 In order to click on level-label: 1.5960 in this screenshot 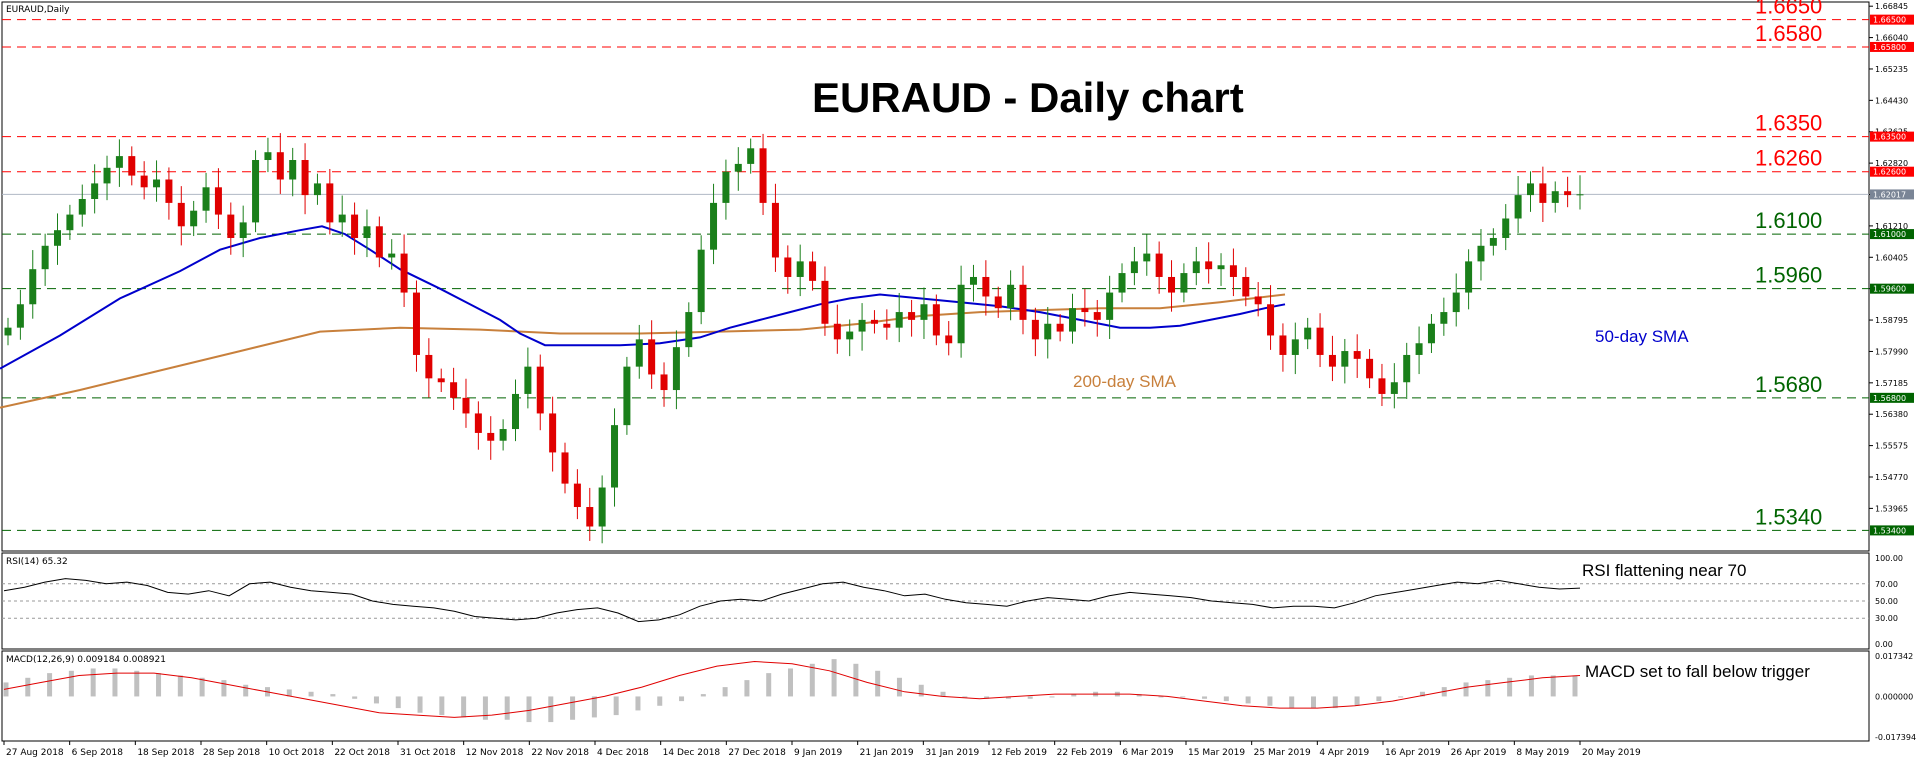, I will do `click(1788, 275)`.